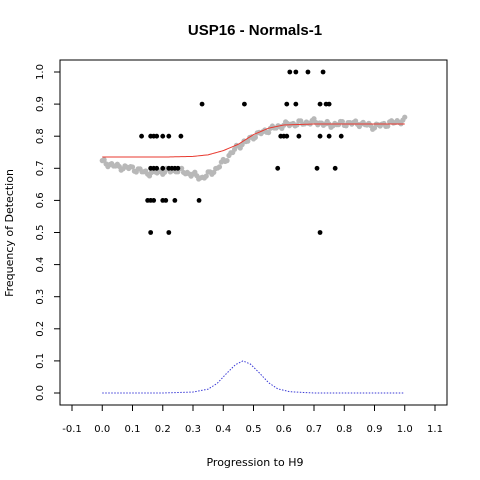  I want to click on y-tick-label: 1.0, so click(40, 72).